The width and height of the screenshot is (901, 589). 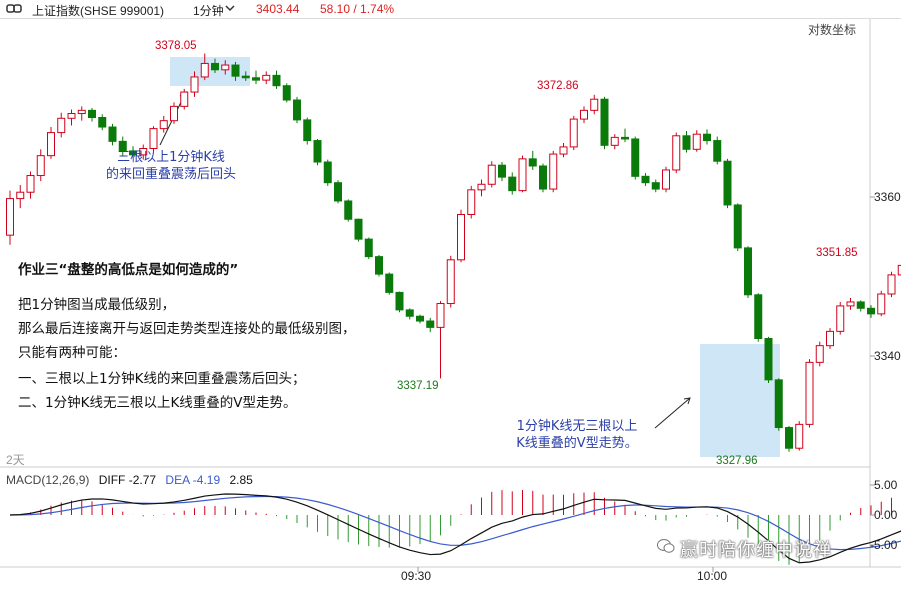 What do you see at coordinates (128, 270) in the screenshot?
I see `notes-title: 作业三“盘整的高低点是如何造成的”` at bounding box center [128, 270].